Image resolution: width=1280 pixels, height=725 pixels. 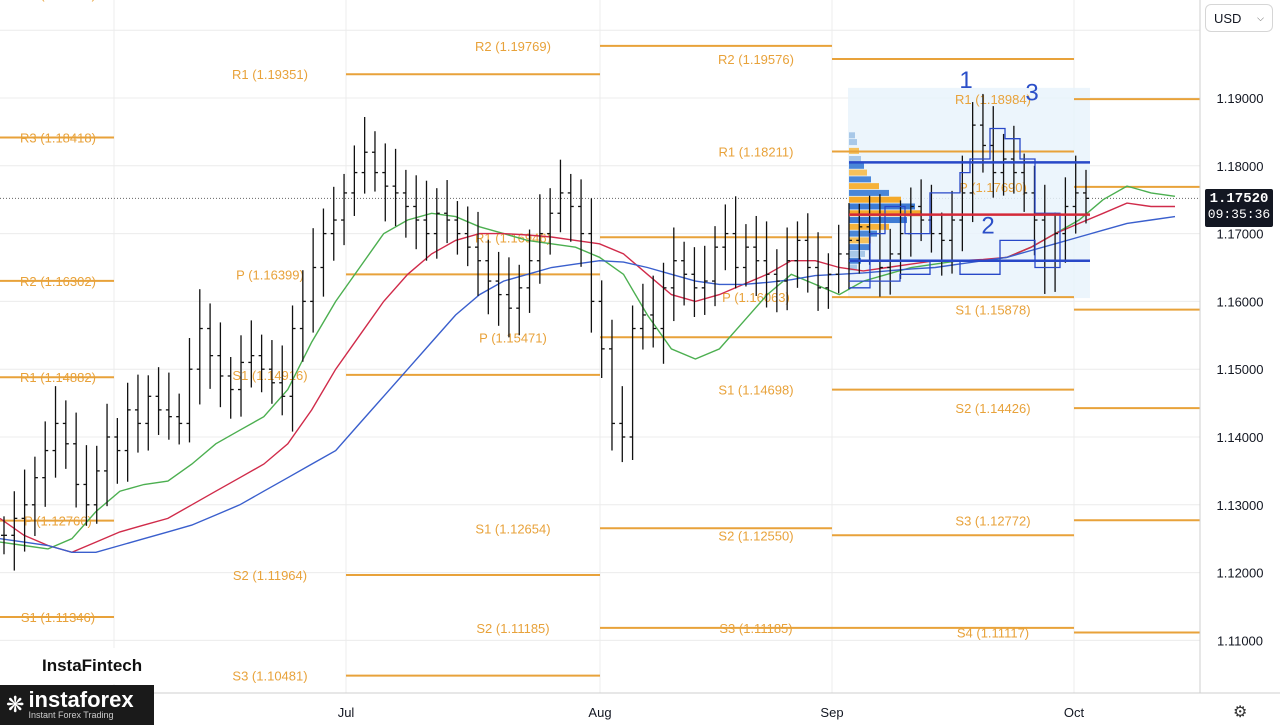 What do you see at coordinates (81, 699) in the screenshot?
I see `brand-name: instaforex` at bounding box center [81, 699].